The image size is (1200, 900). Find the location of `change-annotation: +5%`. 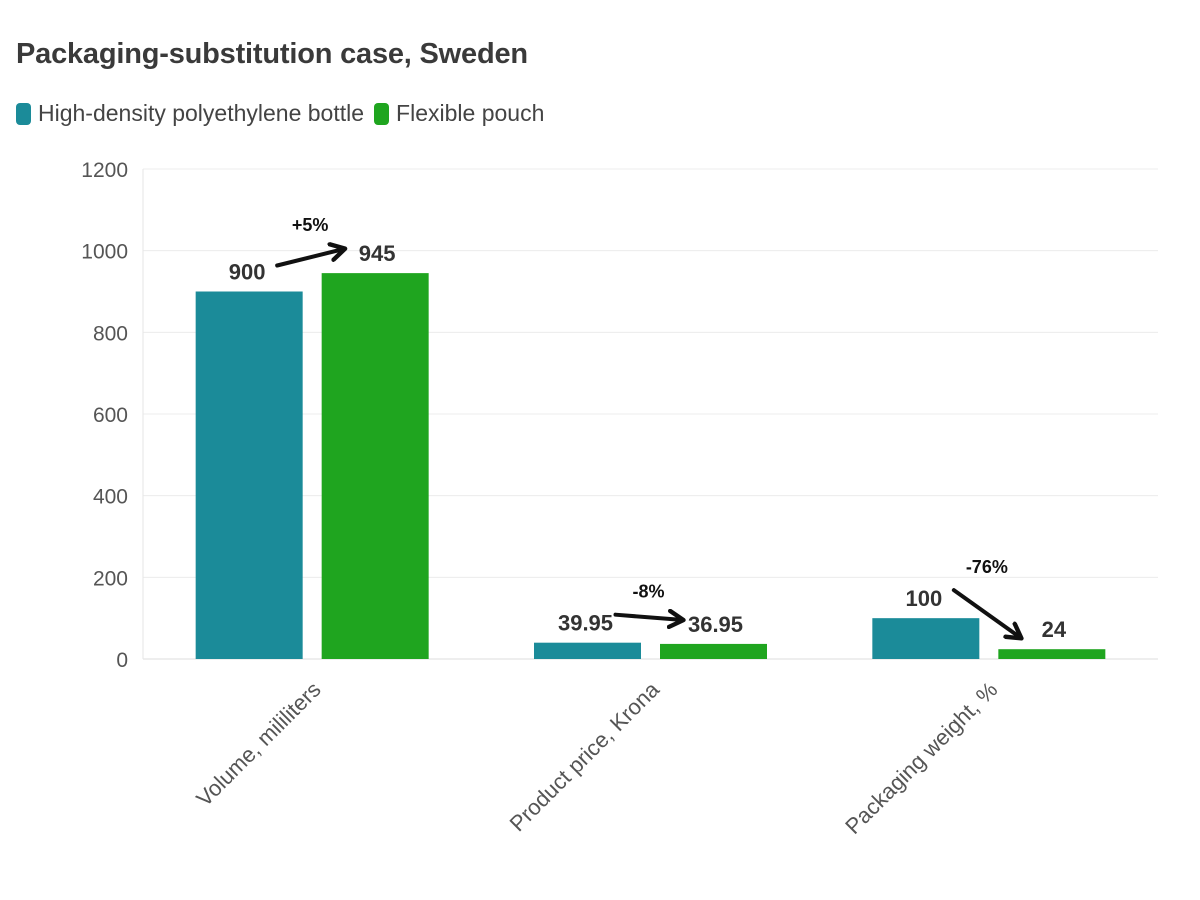

change-annotation: +5% is located at coordinates (310, 225).